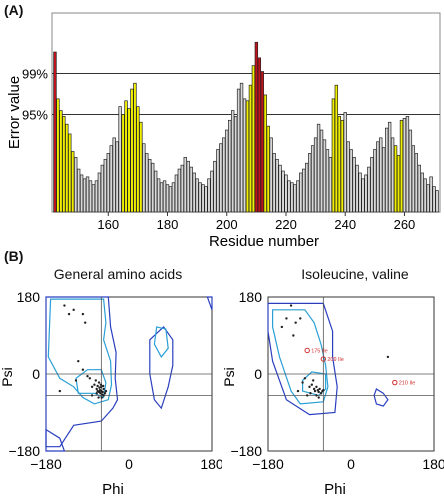  What do you see at coordinates (319, 351) in the screenshot?
I see `outlier-label: 175 Ile` at bounding box center [319, 351].